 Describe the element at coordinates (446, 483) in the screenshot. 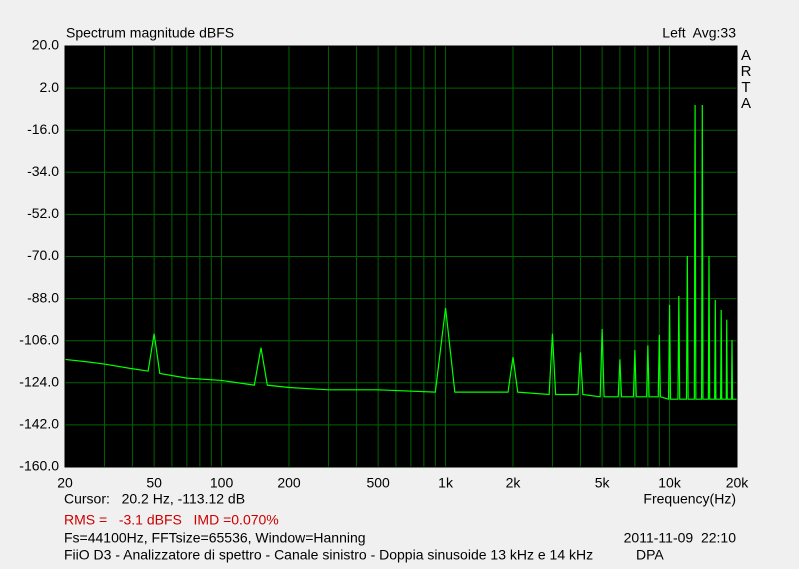

I see `x-tick-label: 1k` at that location.